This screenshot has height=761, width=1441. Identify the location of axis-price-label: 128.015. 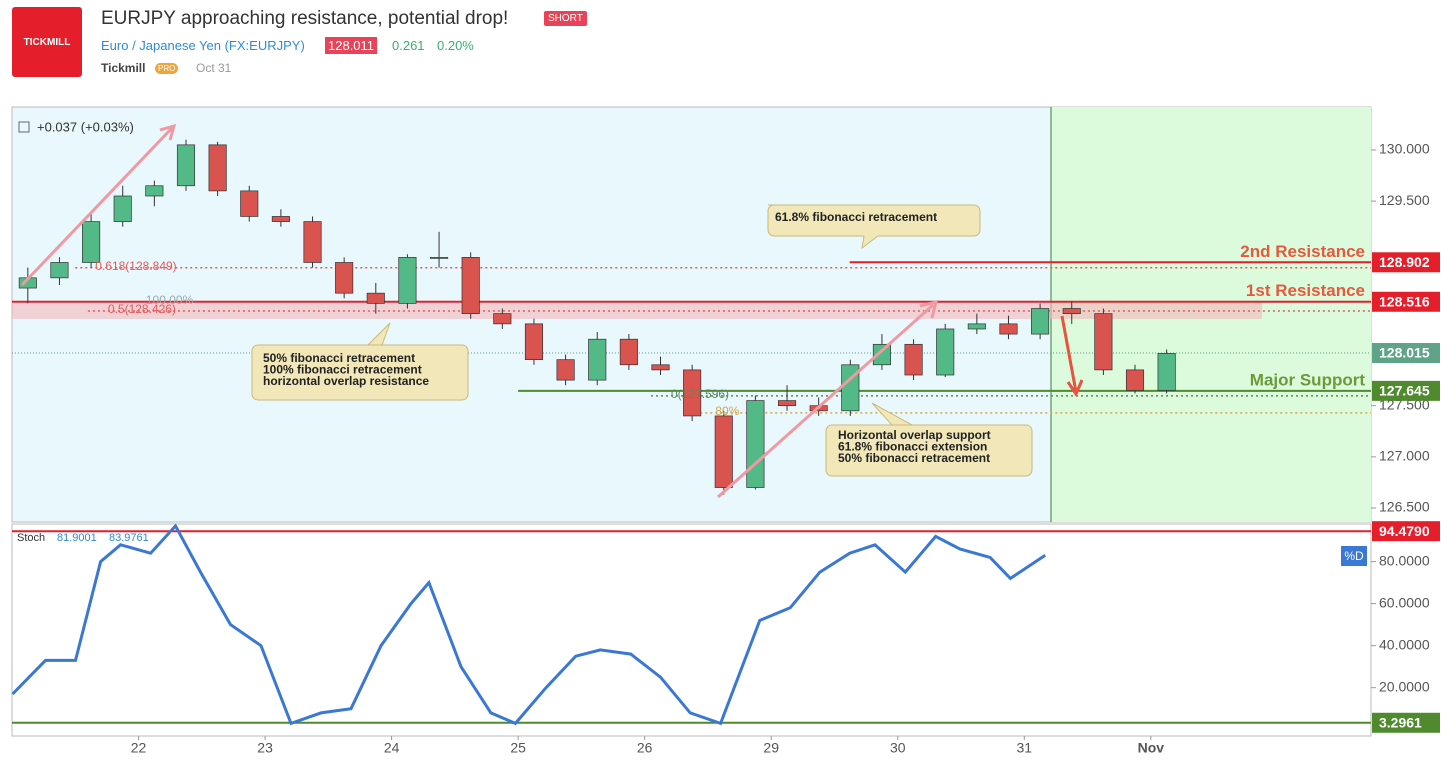
(1404, 353).